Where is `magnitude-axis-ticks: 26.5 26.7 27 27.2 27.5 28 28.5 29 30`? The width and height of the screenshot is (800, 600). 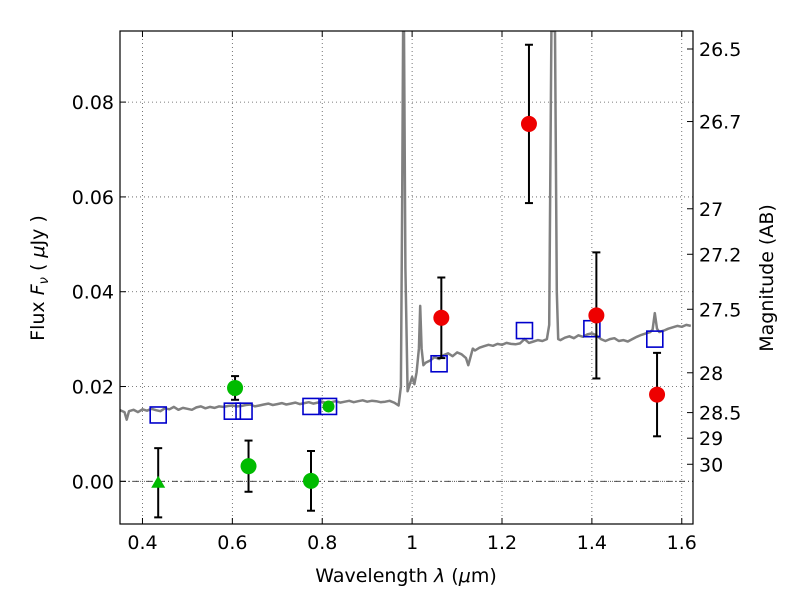 magnitude-axis-ticks: 26.5 26.7 27 27.2 27.5 28 28.5 29 30 is located at coordinates (714, 257).